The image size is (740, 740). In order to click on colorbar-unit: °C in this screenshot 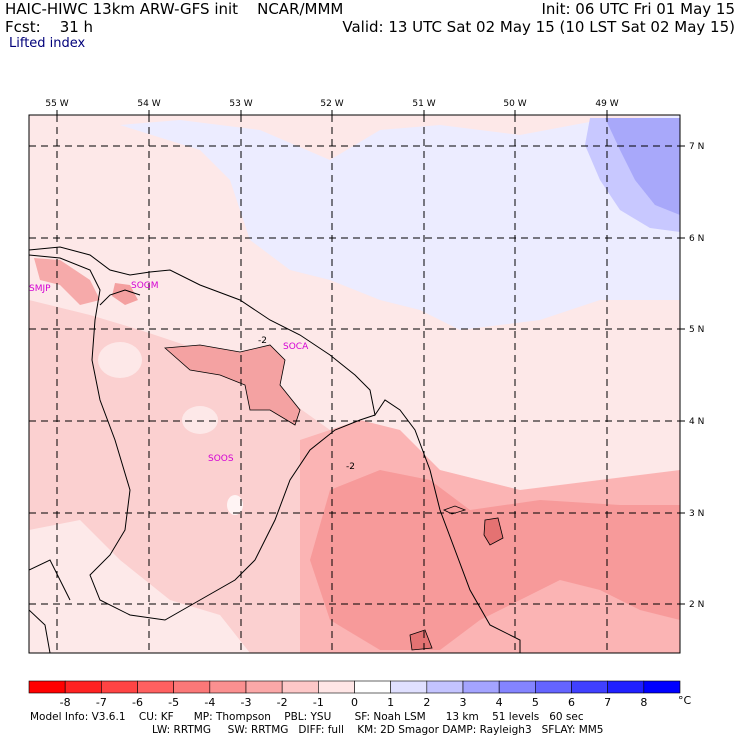, I will do `click(685, 700)`.